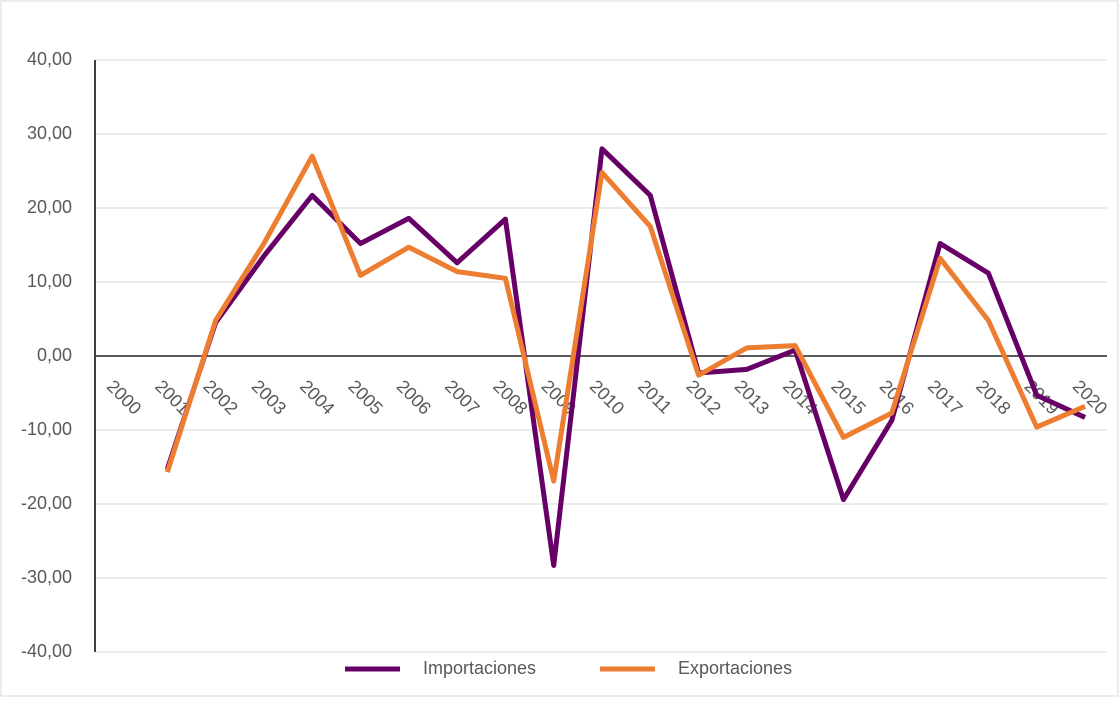 The width and height of the screenshot is (1119, 702). What do you see at coordinates (49, 59) in the screenshot?
I see `y-tick-label: 40,00` at bounding box center [49, 59].